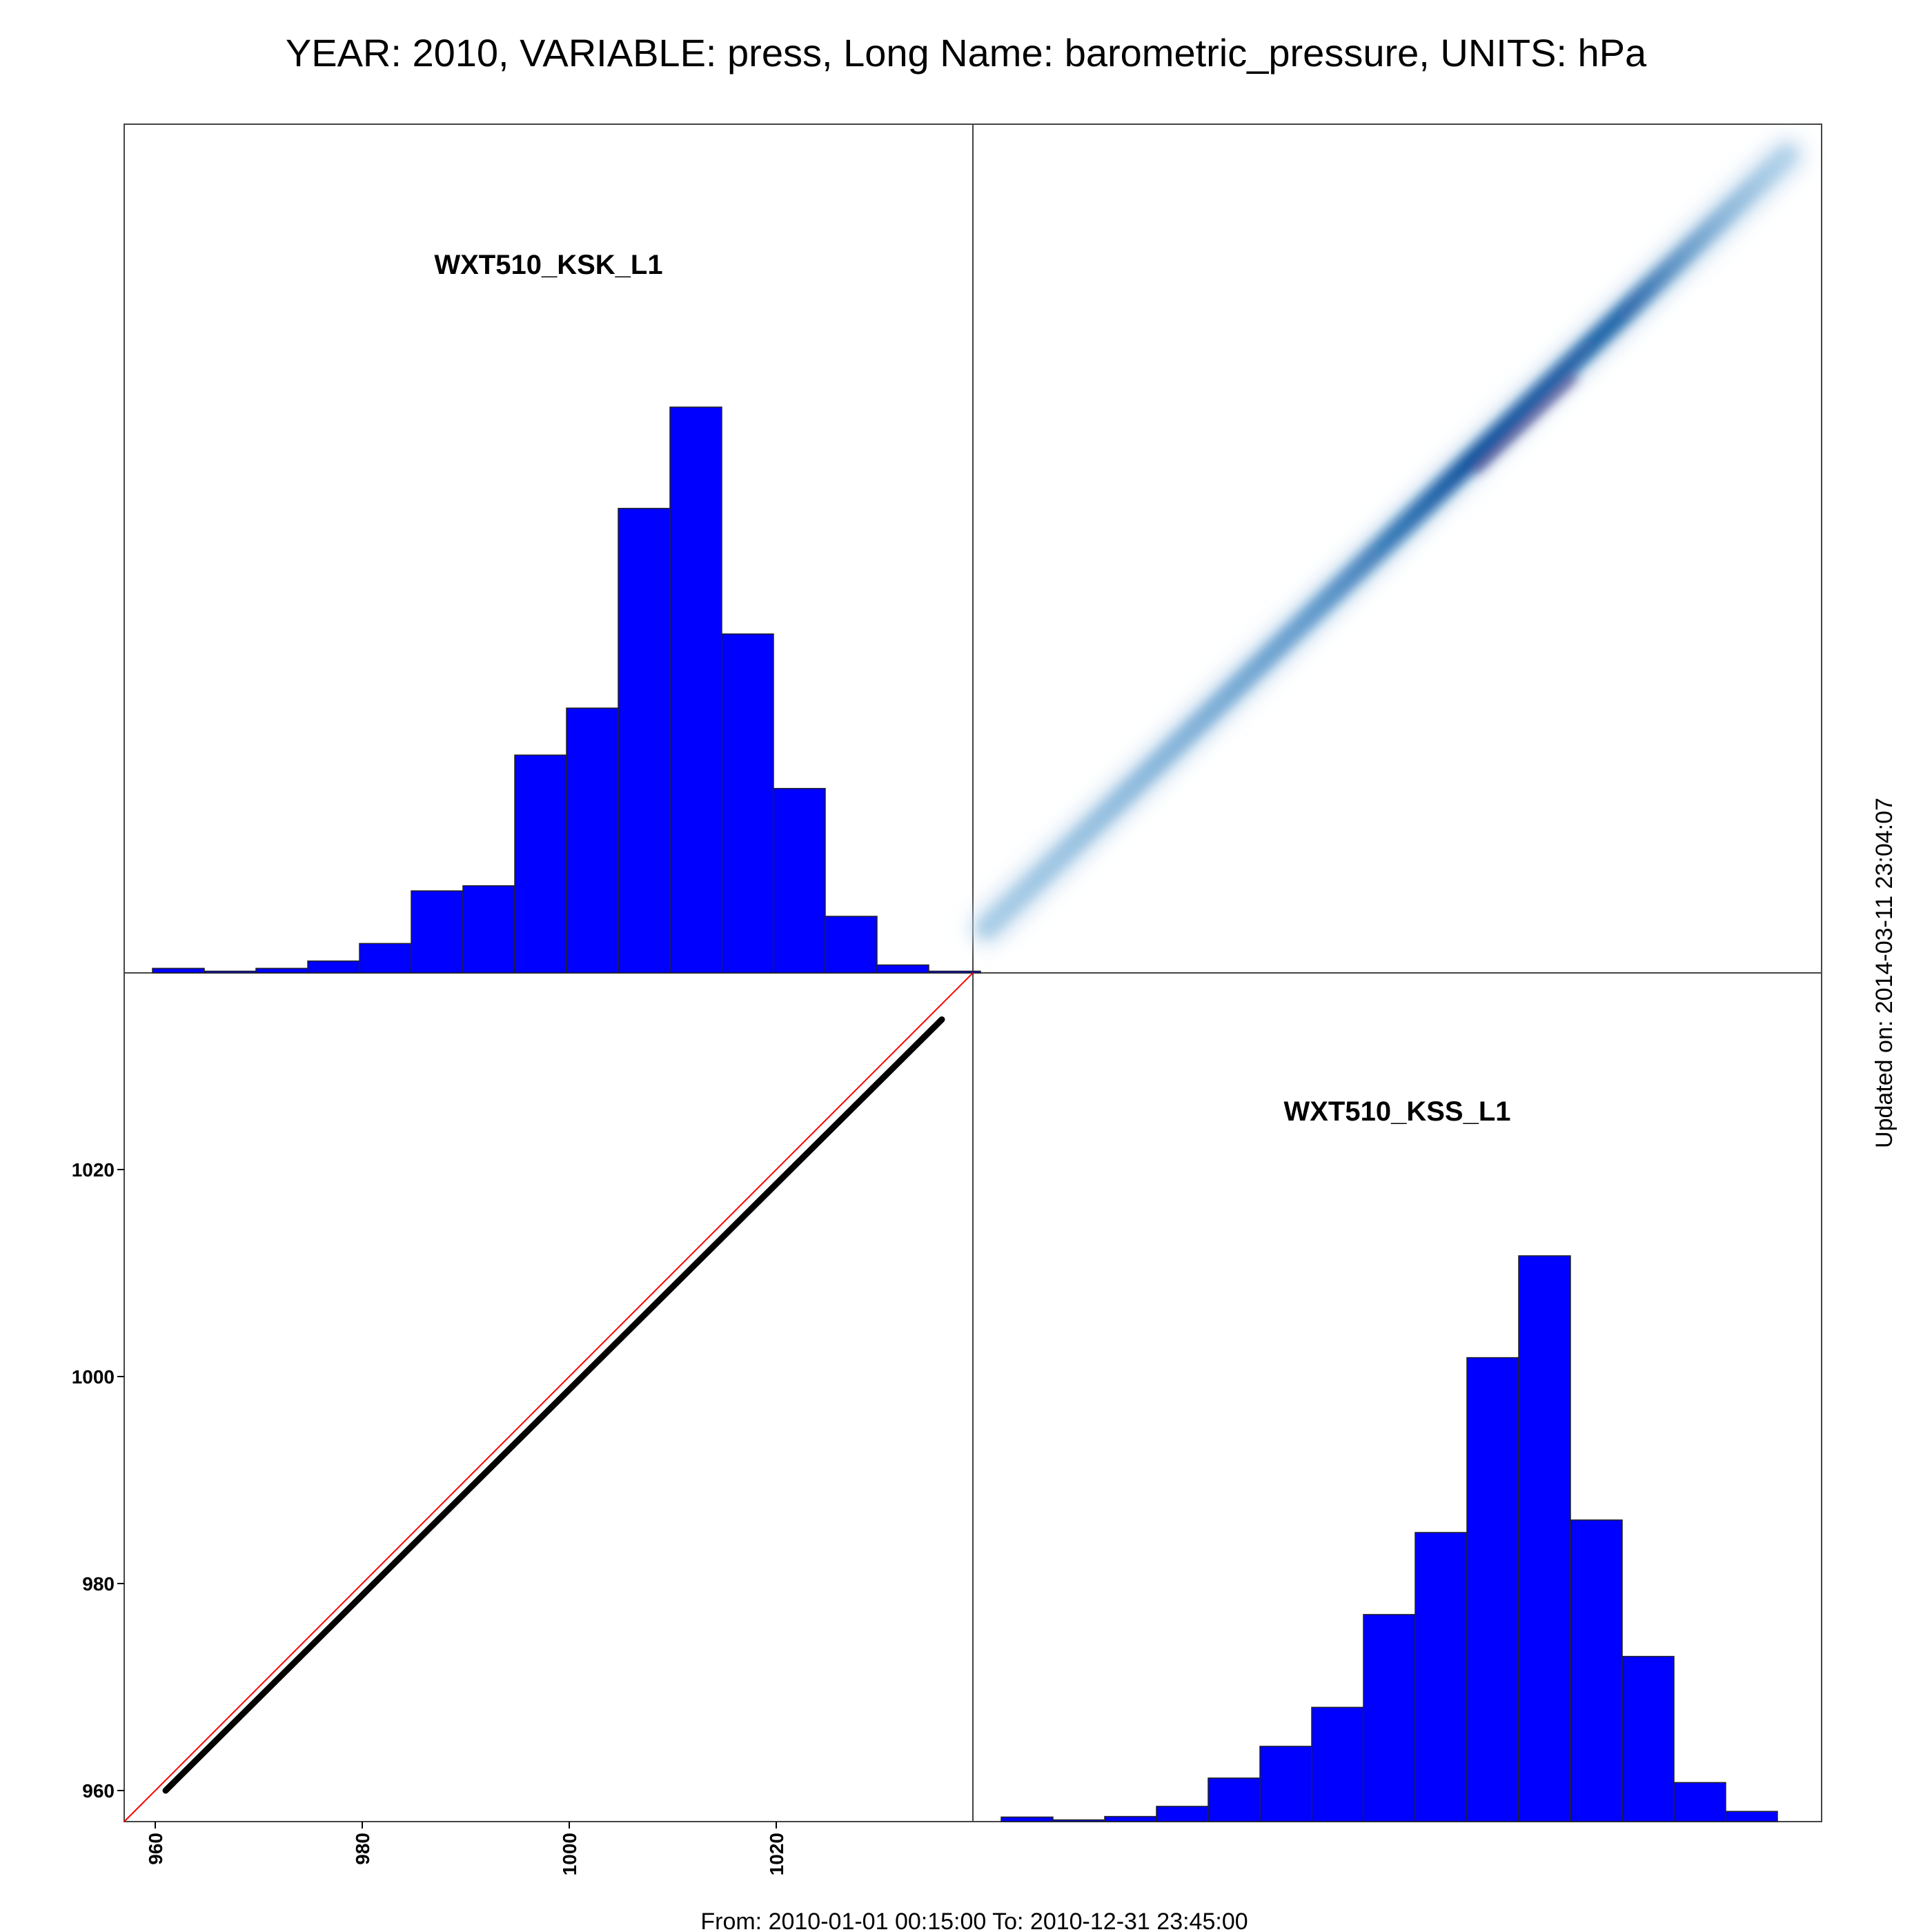 The image size is (1932, 1932). I want to click on y-tick-label: 960, so click(98, 1791).